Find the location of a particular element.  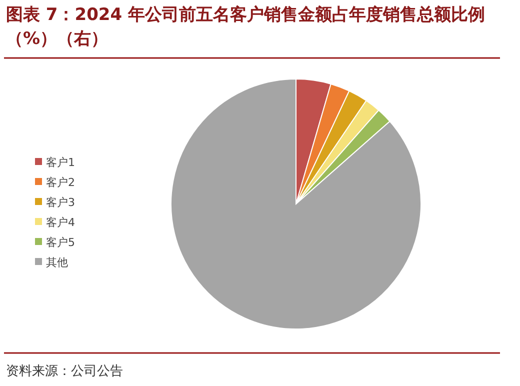

legend-label: 客户4 is located at coordinates (60, 222).